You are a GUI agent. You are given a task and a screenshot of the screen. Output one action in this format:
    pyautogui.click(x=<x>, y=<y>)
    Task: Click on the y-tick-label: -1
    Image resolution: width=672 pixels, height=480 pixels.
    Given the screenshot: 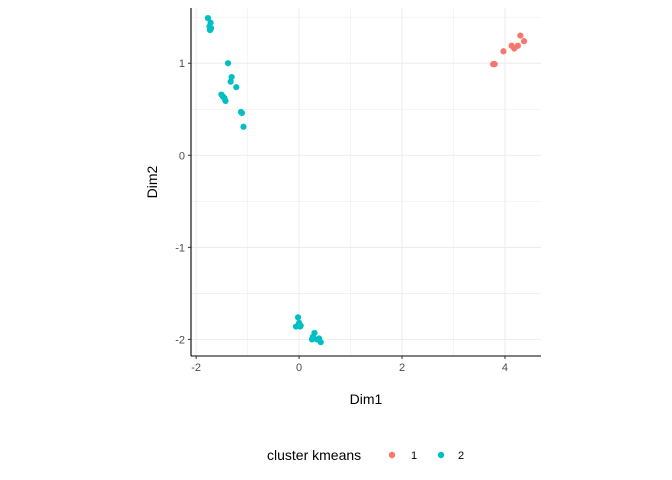 What is the action you would take?
    pyautogui.click(x=180, y=248)
    